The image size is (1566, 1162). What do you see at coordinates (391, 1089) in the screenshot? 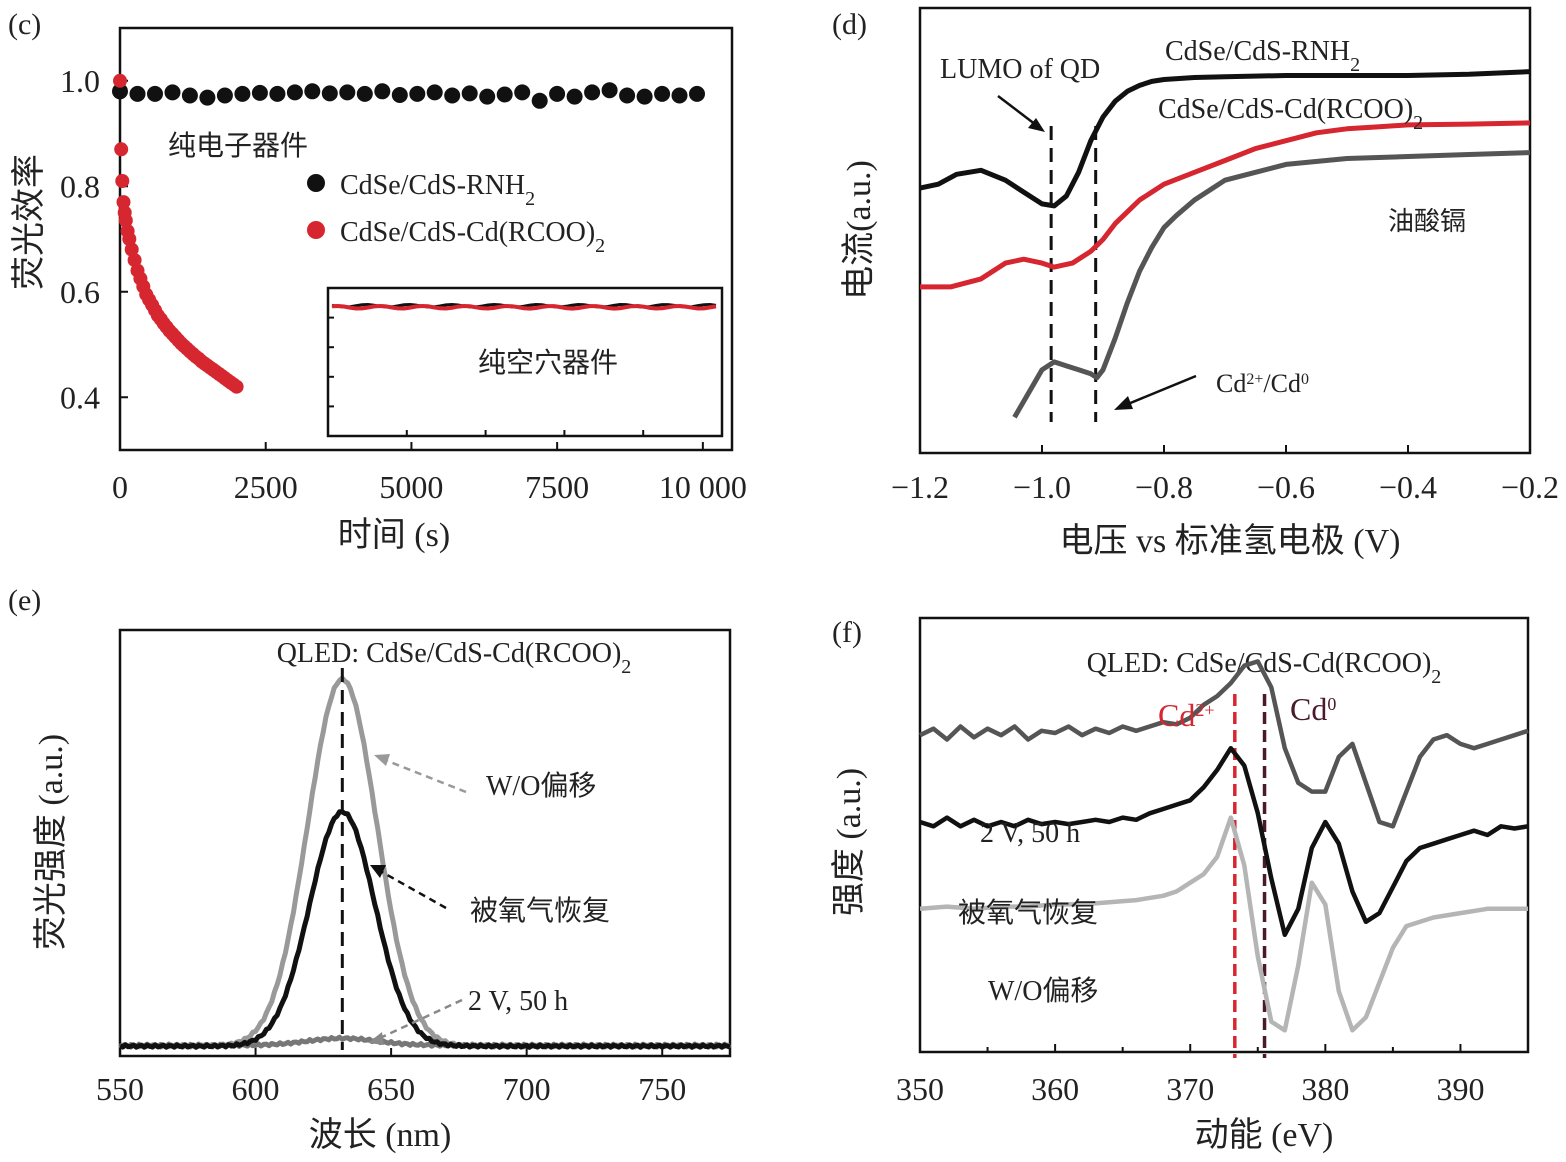
I see `x-tick-label: 650` at bounding box center [391, 1089].